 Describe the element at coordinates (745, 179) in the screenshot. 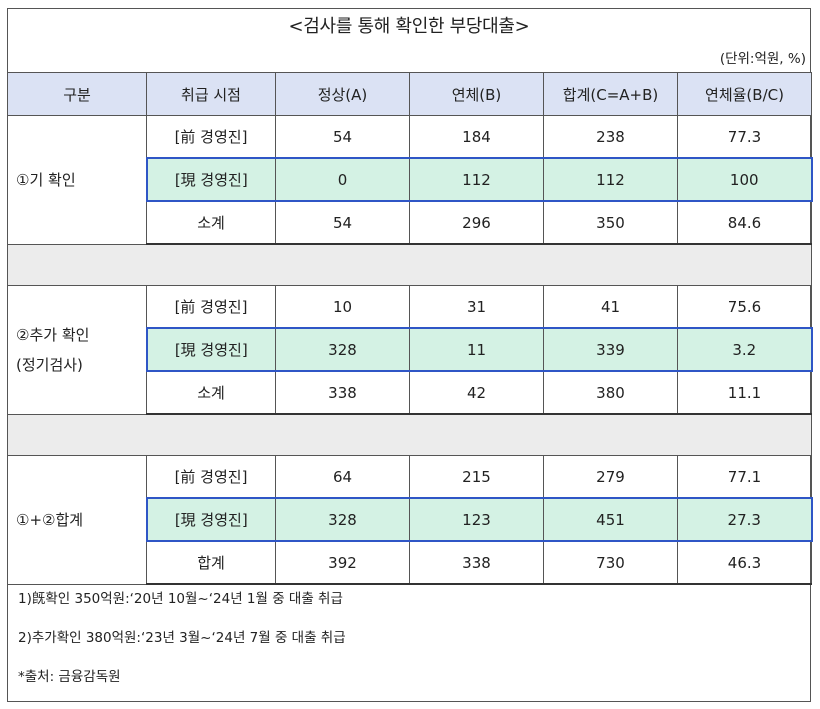

I see `value-cell: 100` at that location.